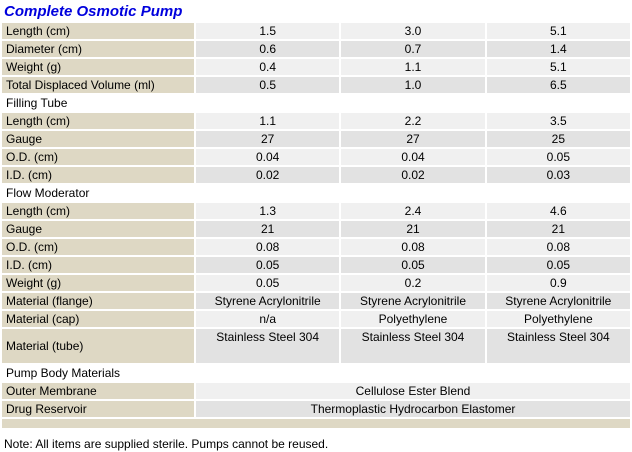 The height and width of the screenshot is (452, 632). I want to click on row-value-3: 21, so click(558, 229).